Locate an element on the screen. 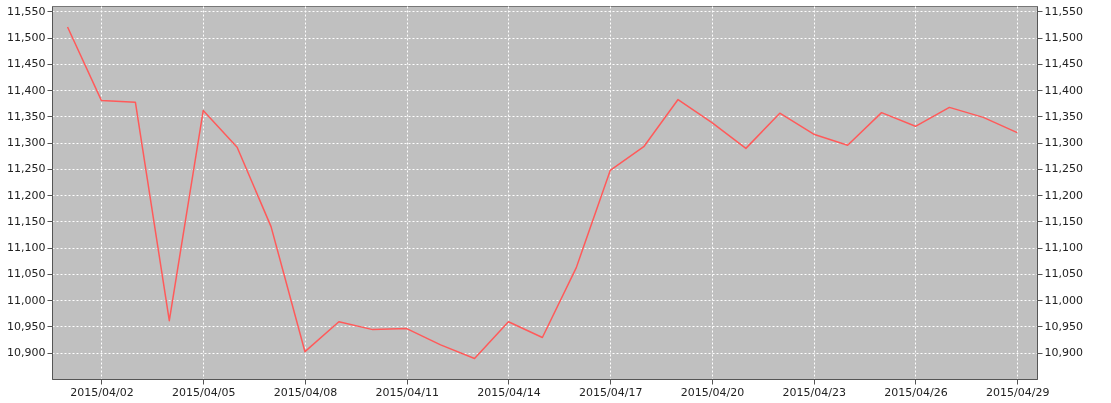  y-tick-label: 11,050 is located at coordinates (26, 274).